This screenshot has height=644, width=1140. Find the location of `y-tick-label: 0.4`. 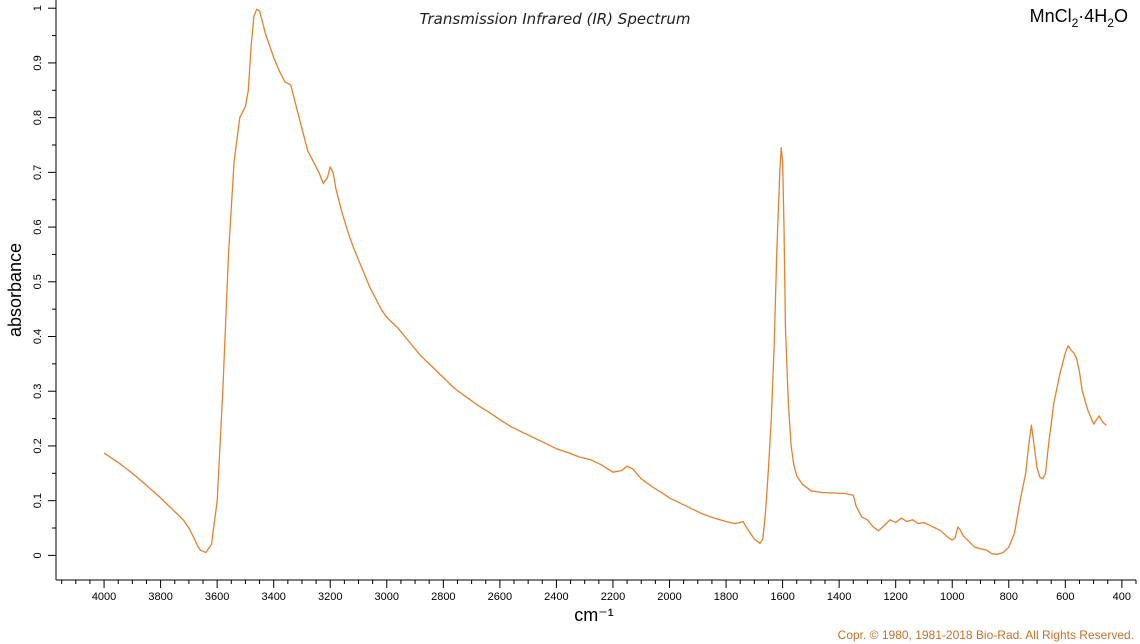

y-tick-label: 0.4 is located at coordinates (38, 336).